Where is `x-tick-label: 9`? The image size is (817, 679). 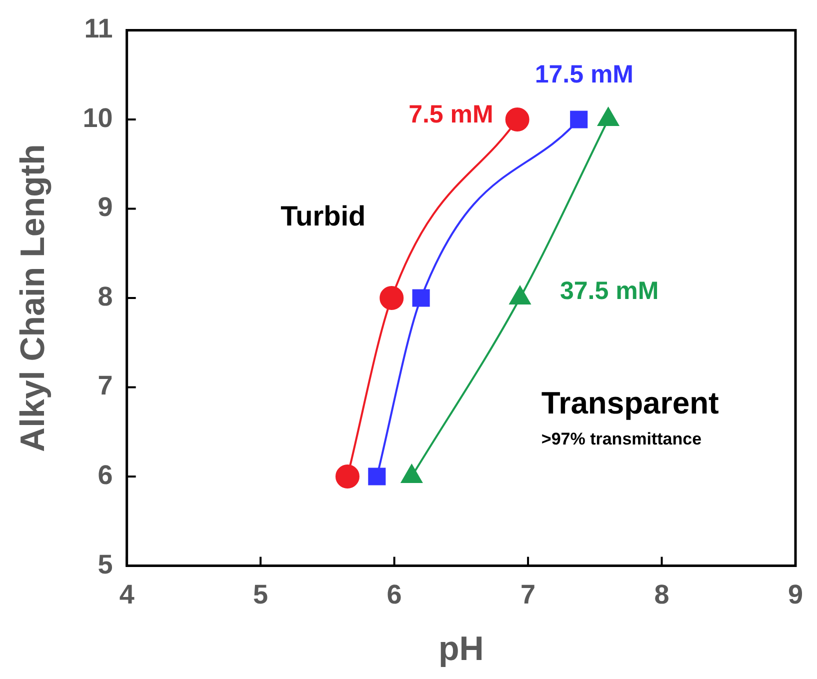
x-tick-label: 9 is located at coordinates (796, 594).